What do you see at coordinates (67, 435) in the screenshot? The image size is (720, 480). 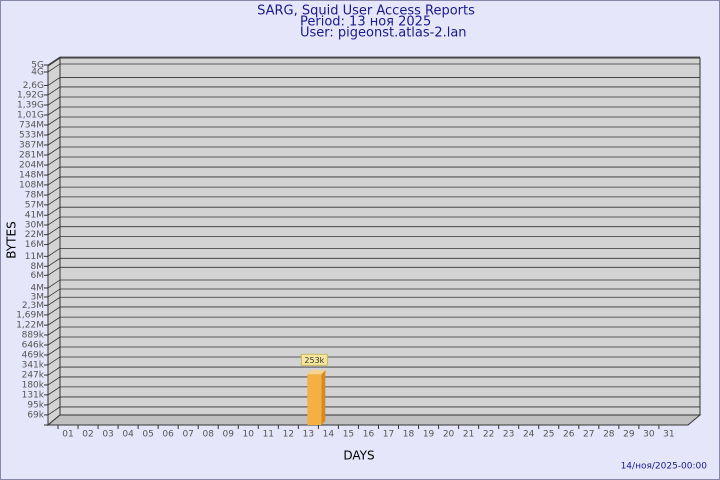 I see `x-tick-label: 01` at bounding box center [67, 435].